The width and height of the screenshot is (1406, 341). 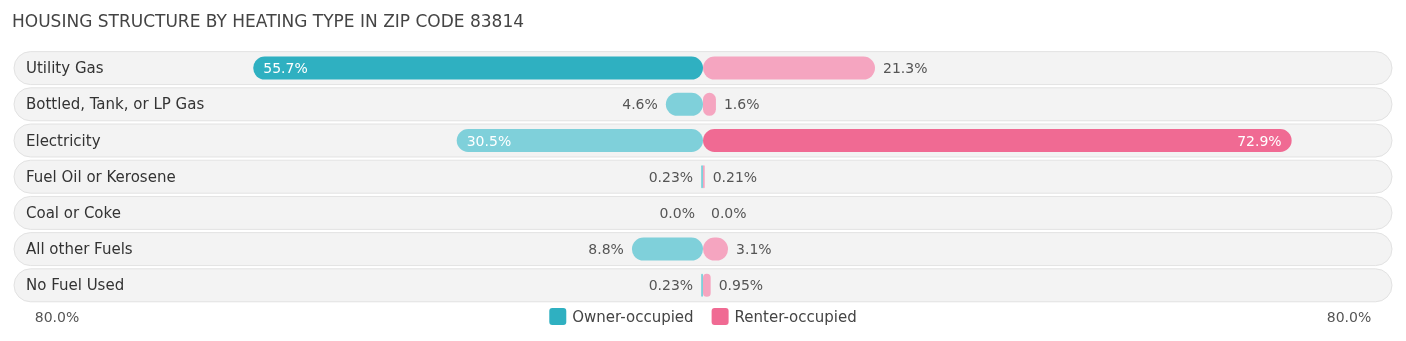 What do you see at coordinates (285, 68) in the screenshot?
I see `text: 55.7%` at bounding box center [285, 68].